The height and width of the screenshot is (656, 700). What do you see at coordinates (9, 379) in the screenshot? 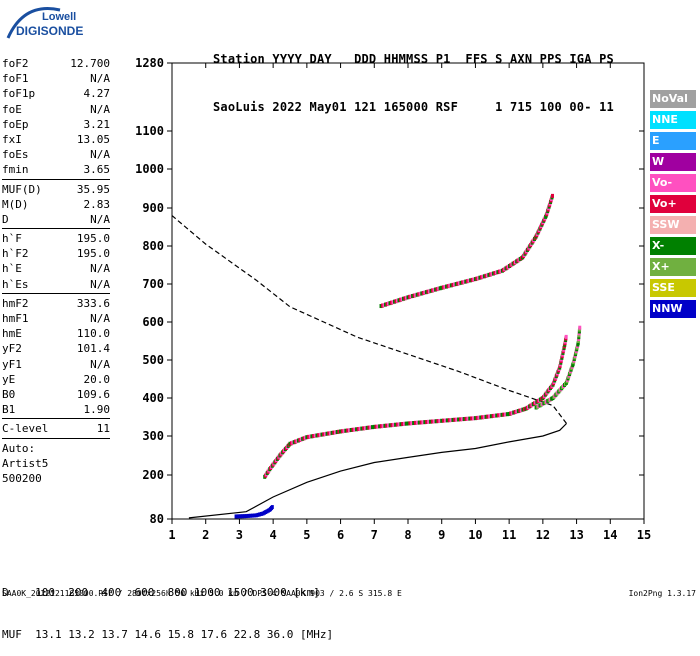
I see `param-name: yE` at bounding box center [9, 379].